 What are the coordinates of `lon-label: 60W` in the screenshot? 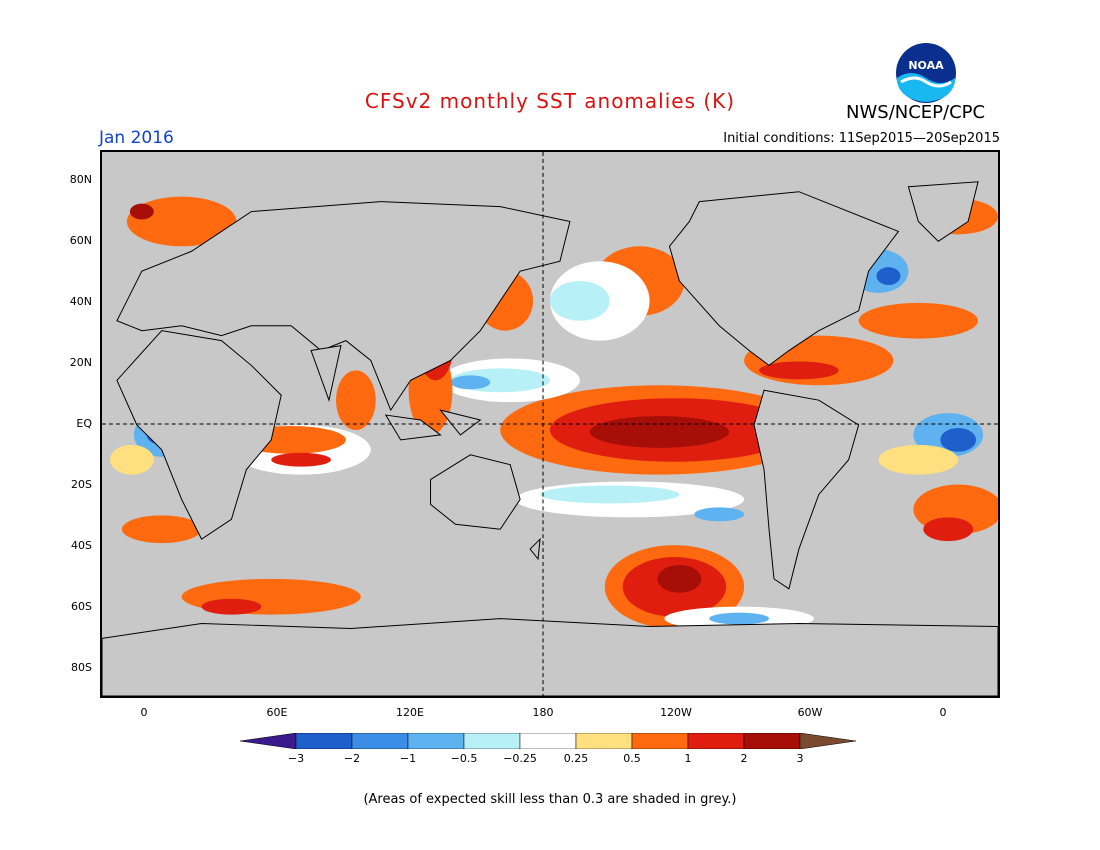 It's located at (810, 712).